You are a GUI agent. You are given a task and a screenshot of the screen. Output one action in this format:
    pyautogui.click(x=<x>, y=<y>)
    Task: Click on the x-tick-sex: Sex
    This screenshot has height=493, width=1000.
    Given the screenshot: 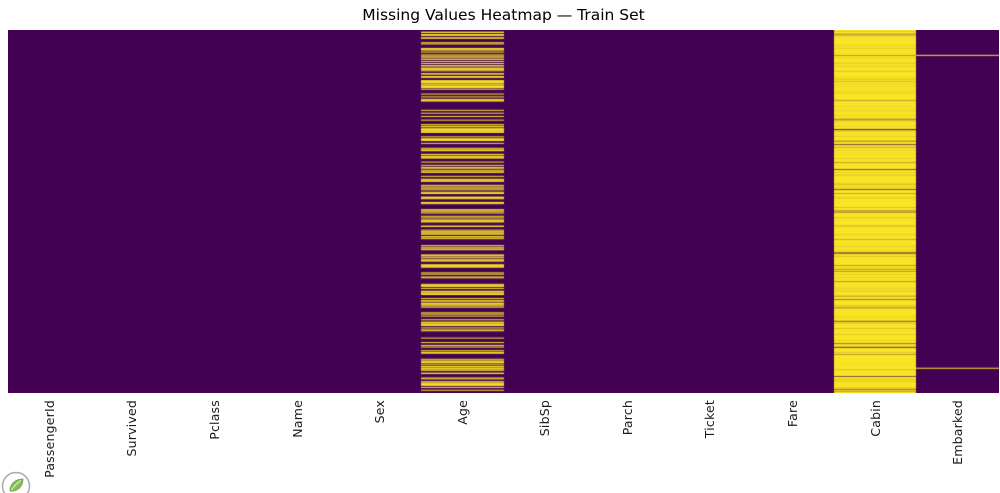 What is the action you would take?
    pyautogui.click(x=379, y=446)
    